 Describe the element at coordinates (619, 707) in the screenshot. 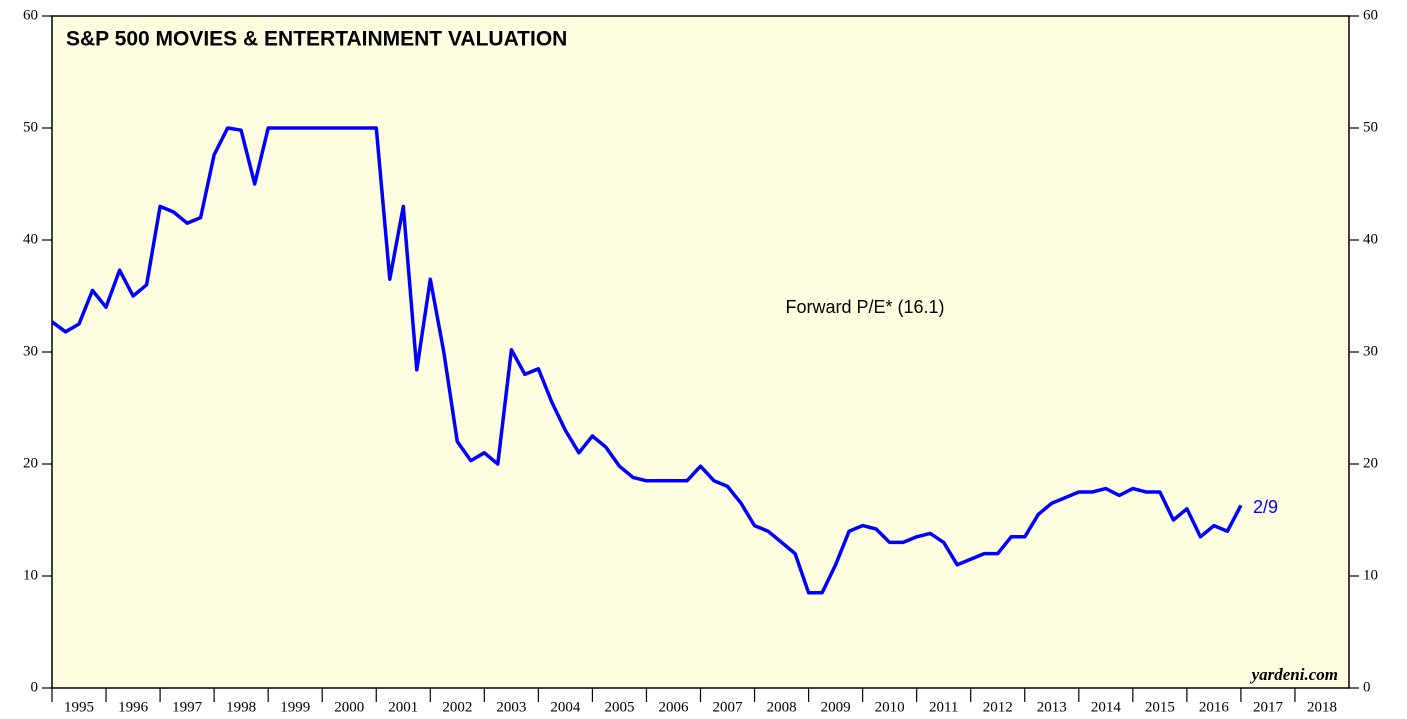

I see `x-tick-label: 2005` at that location.